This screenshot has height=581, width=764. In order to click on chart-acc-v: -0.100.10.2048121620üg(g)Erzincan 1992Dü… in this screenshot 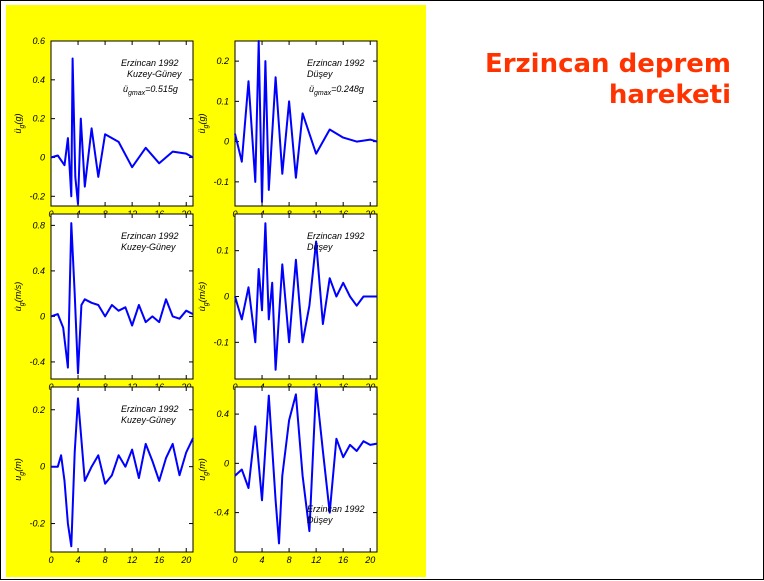, I will do `click(287, 129)`.